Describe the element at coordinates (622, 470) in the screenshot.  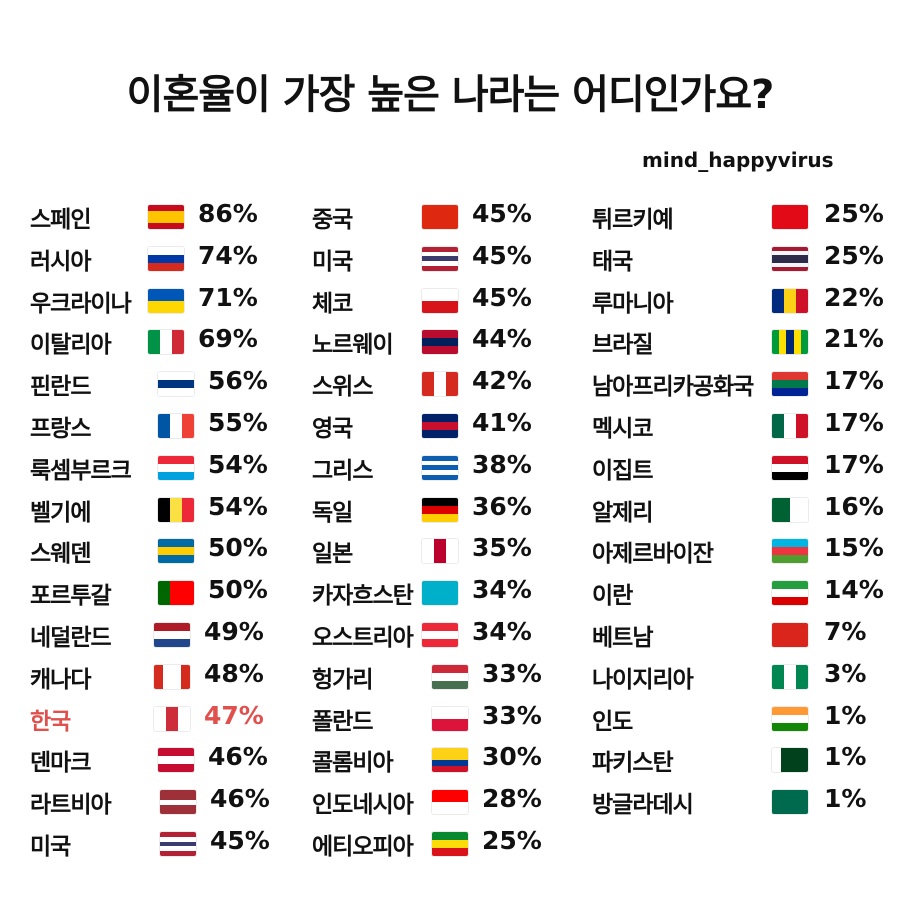
I see `country-name: 이집트` at that location.